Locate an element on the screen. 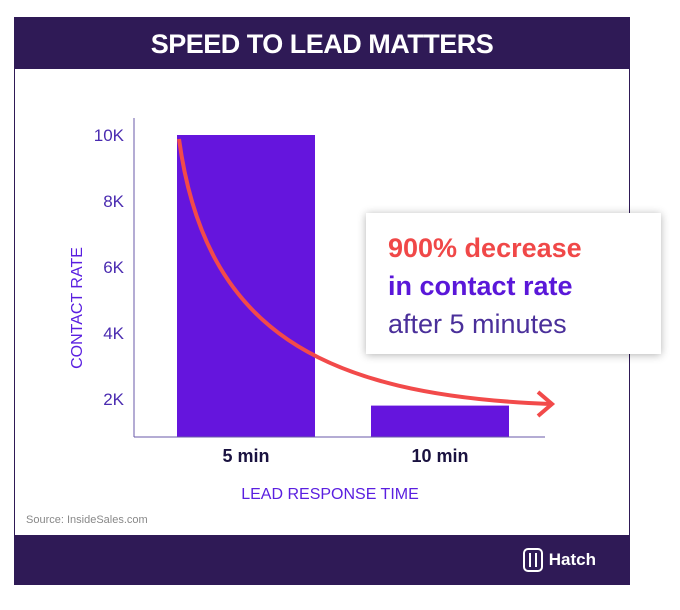 The image size is (680, 610). y-tick-label: 10K is located at coordinates (109, 135).